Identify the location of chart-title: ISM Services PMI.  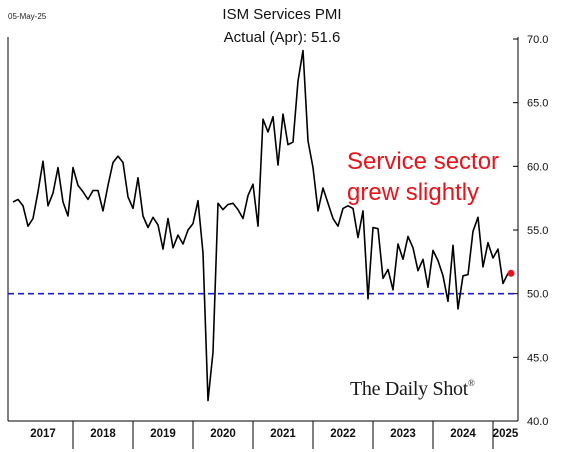
(282, 14).